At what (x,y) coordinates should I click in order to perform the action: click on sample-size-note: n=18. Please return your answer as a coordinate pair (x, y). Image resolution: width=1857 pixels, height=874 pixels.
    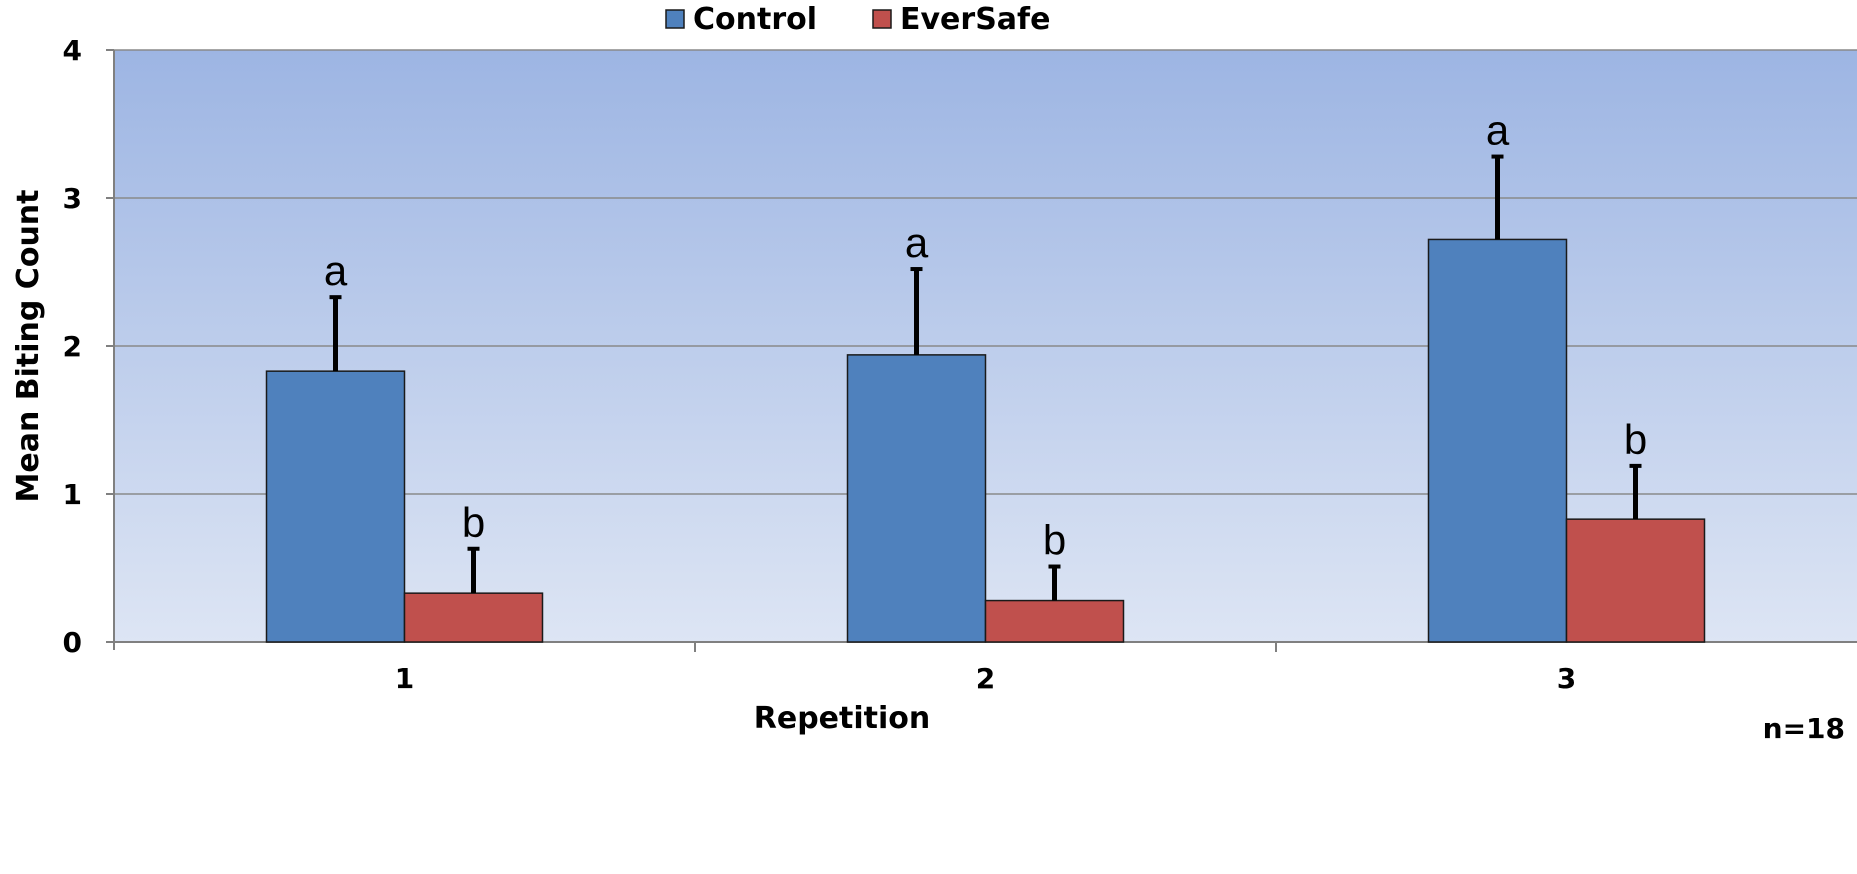
    Looking at the image, I should click on (1804, 728).